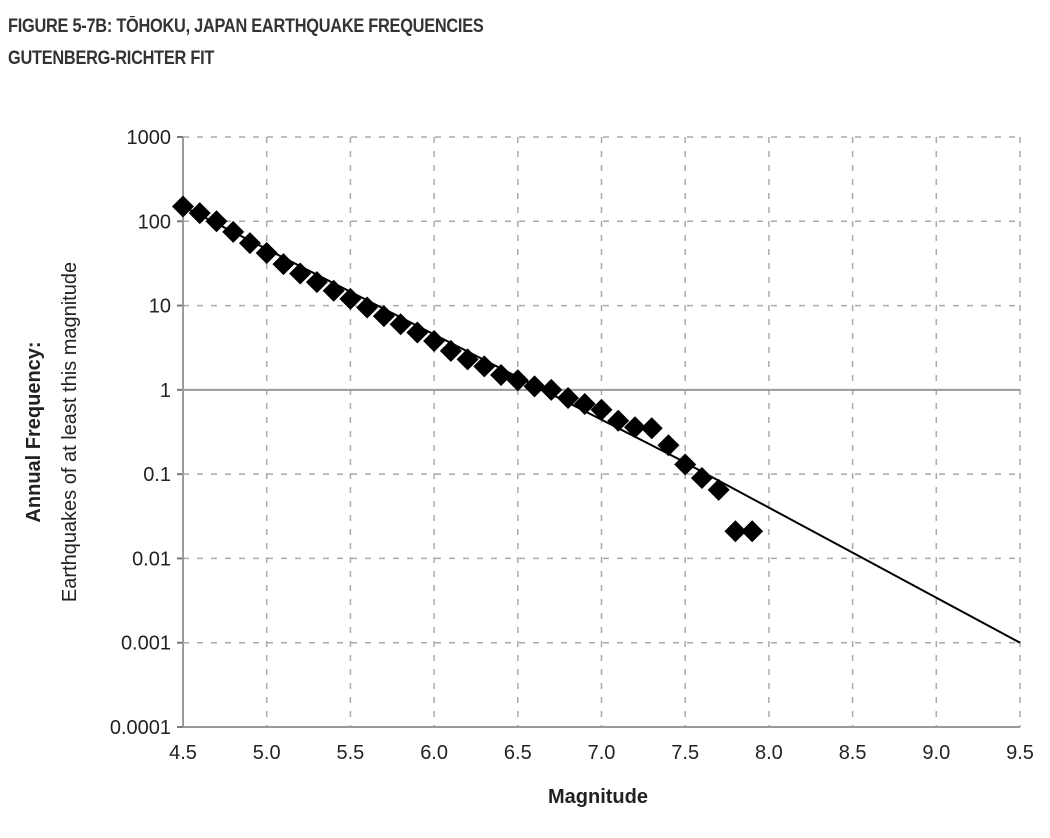  What do you see at coordinates (160, 307) in the screenshot?
I see `y-tick-label: 10` at bounding box center [160, 307].